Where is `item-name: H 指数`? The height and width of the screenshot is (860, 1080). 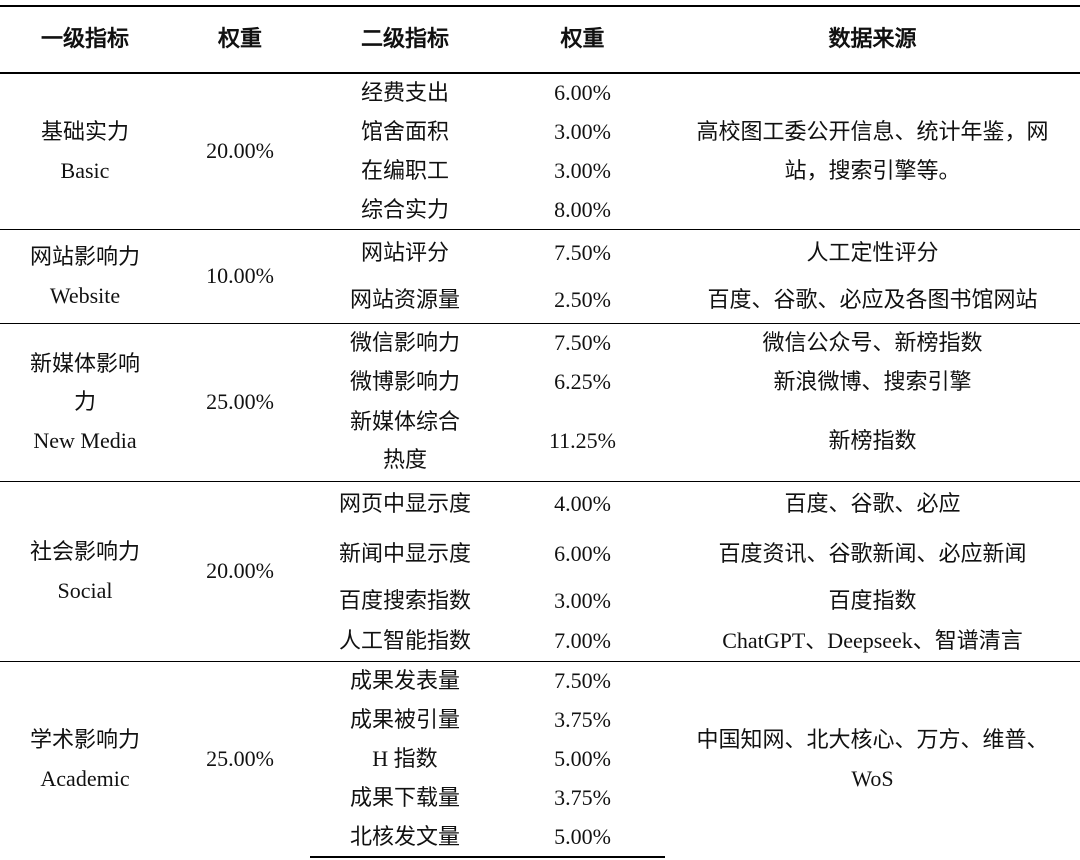 item-name: H 指数 is located at coordinates (405, 758).